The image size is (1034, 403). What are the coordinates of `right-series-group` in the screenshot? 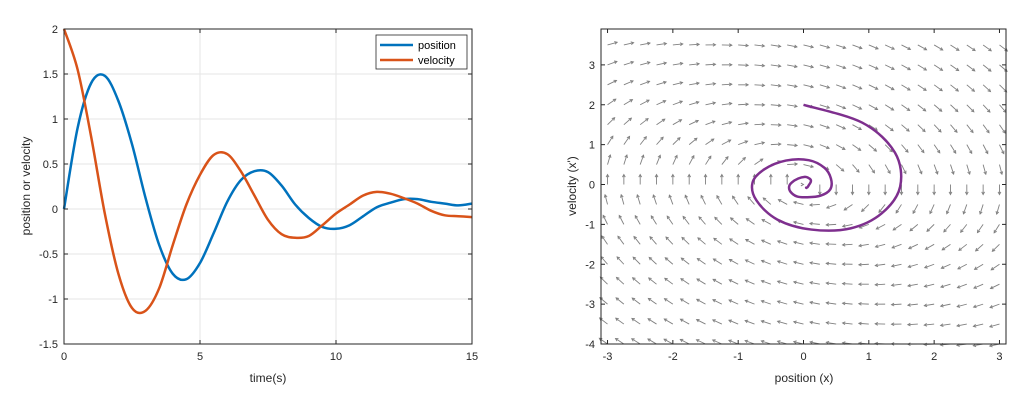 It's located at (826, 167).